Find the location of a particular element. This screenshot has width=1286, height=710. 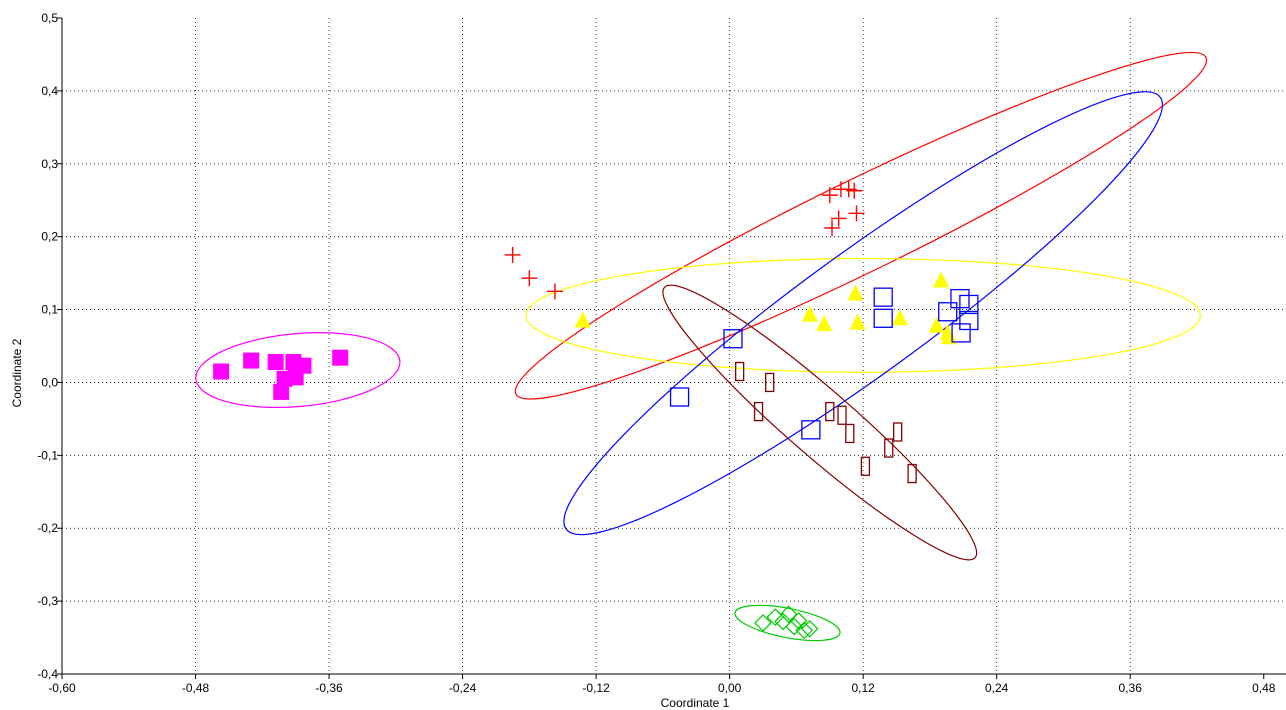

x-tick-label: -0,60 is located at coordinates (62, 688).